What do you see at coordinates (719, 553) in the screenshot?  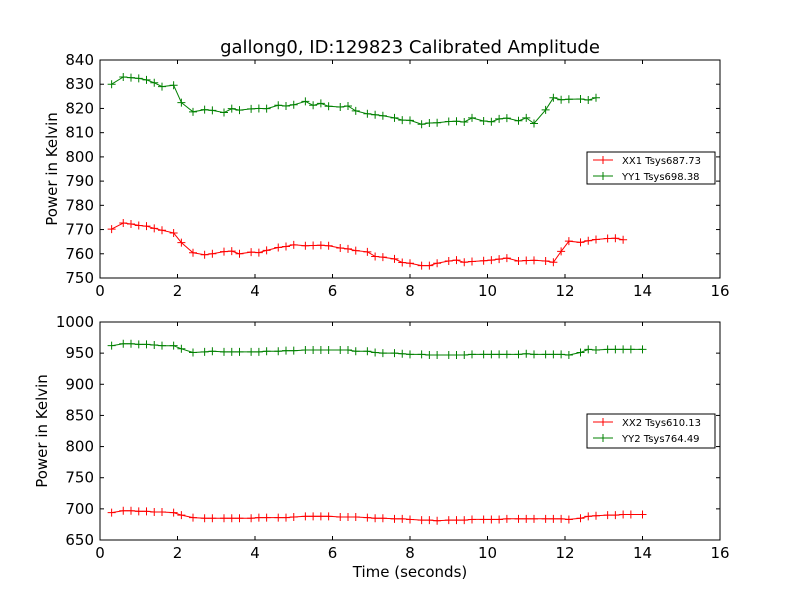 I see `chart-bottom-x-tick-label: 16` at bounding box center [719, 553].